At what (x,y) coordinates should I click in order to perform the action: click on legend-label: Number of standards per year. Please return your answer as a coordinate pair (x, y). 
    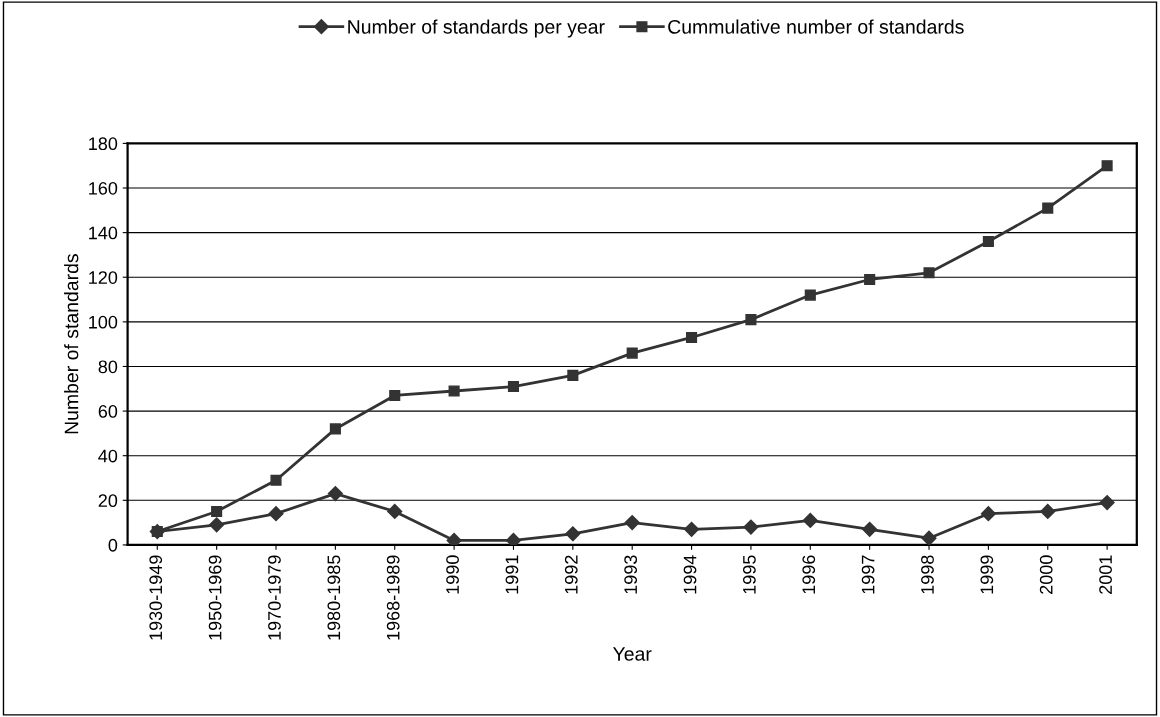
    Looking at the image, I should click on (476, 28).